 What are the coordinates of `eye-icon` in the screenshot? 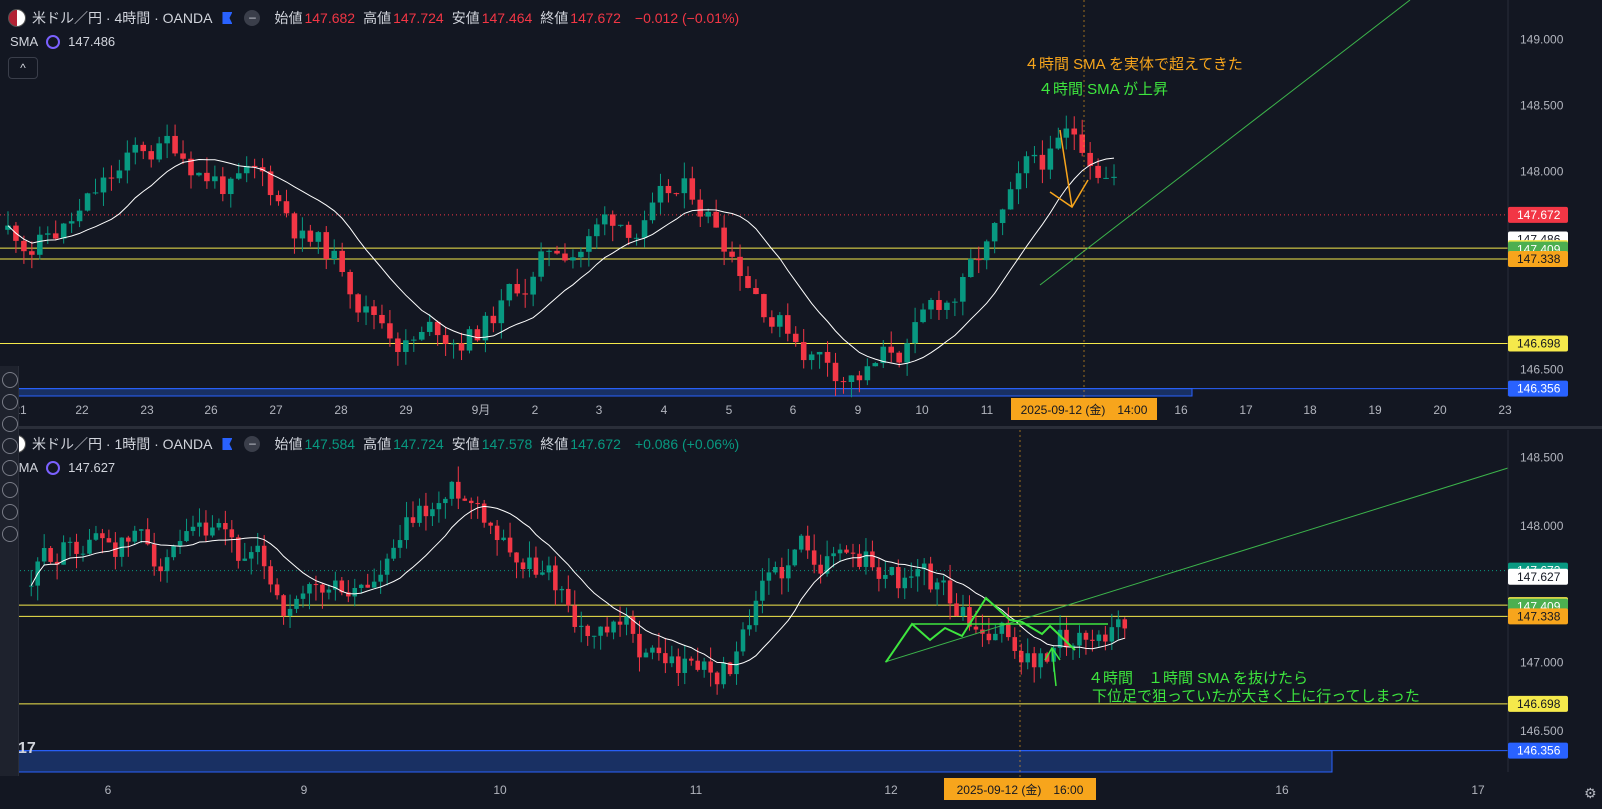 It's located at (10, 512).